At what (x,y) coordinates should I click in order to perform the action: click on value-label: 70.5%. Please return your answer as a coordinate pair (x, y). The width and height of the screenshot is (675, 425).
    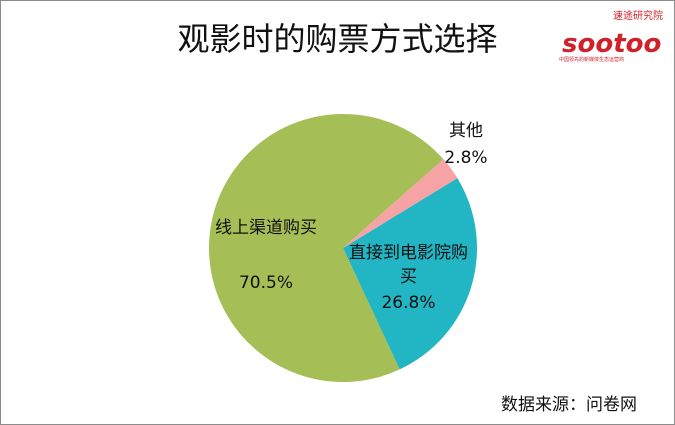
    Looking at the image, I should click on (265, 283).